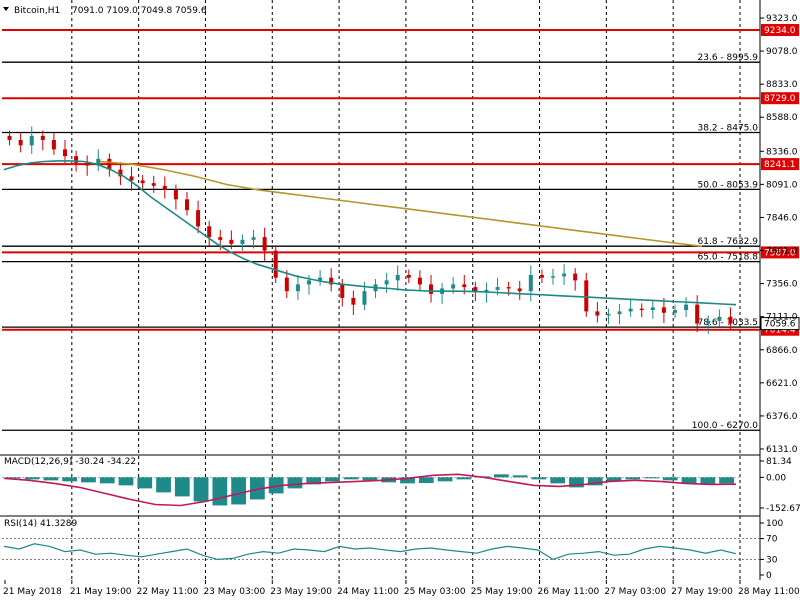  Describe the element at coordinates (772, 540) in the screenshot. I see `rsi-tick-label: 70` at that location.